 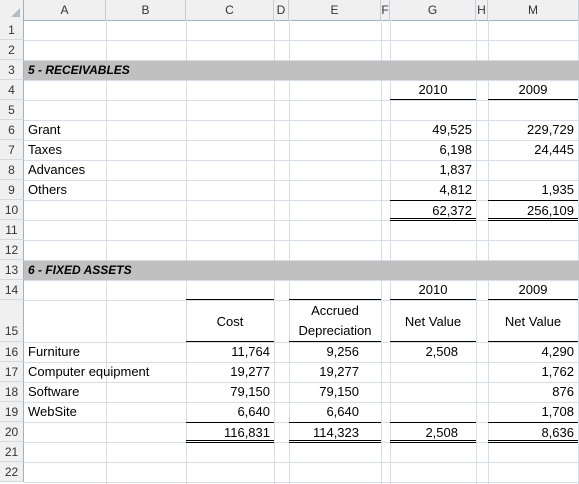 What do you see at coordinates (48, 189) in the screenshot?
I see `receivable-label: Others` at bounding box center [48, 189].